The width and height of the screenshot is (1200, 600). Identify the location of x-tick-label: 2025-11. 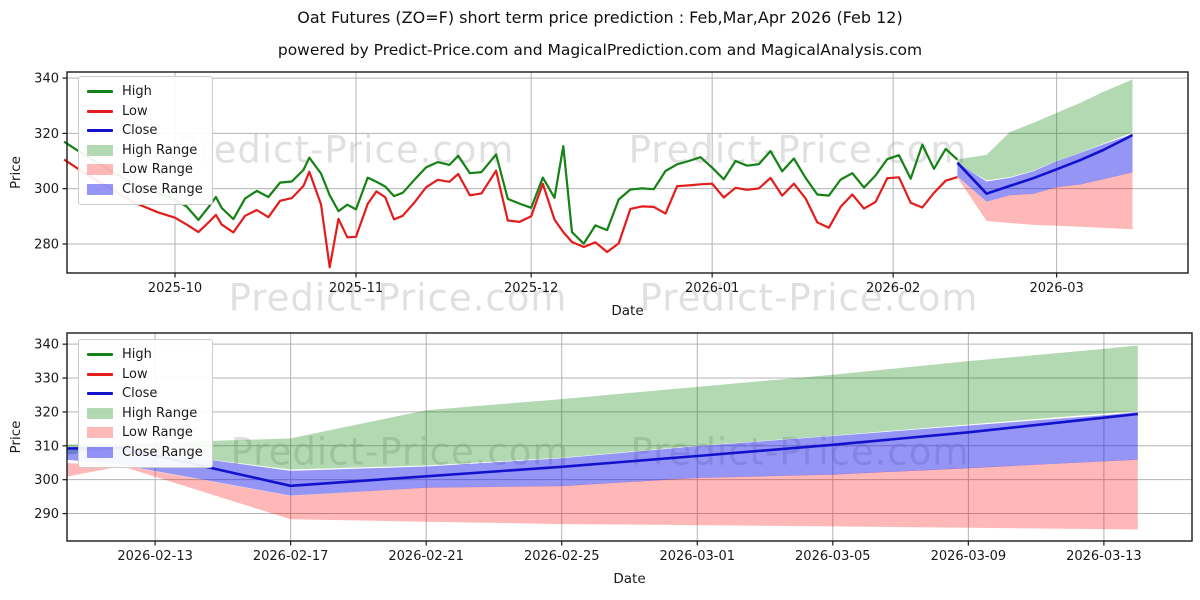
(356, 288).